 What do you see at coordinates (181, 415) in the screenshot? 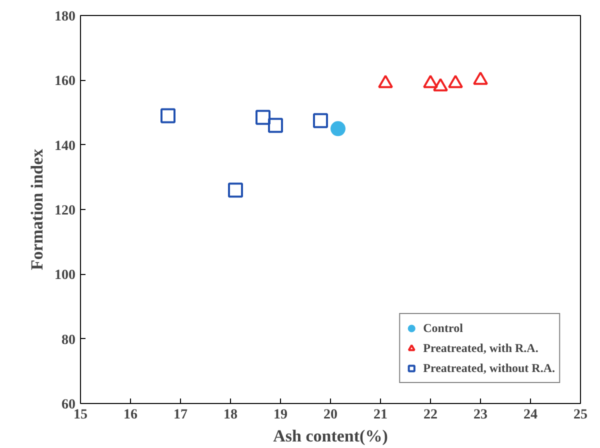
I see `x-tick-label: 17` at bounding box center [181, 415].